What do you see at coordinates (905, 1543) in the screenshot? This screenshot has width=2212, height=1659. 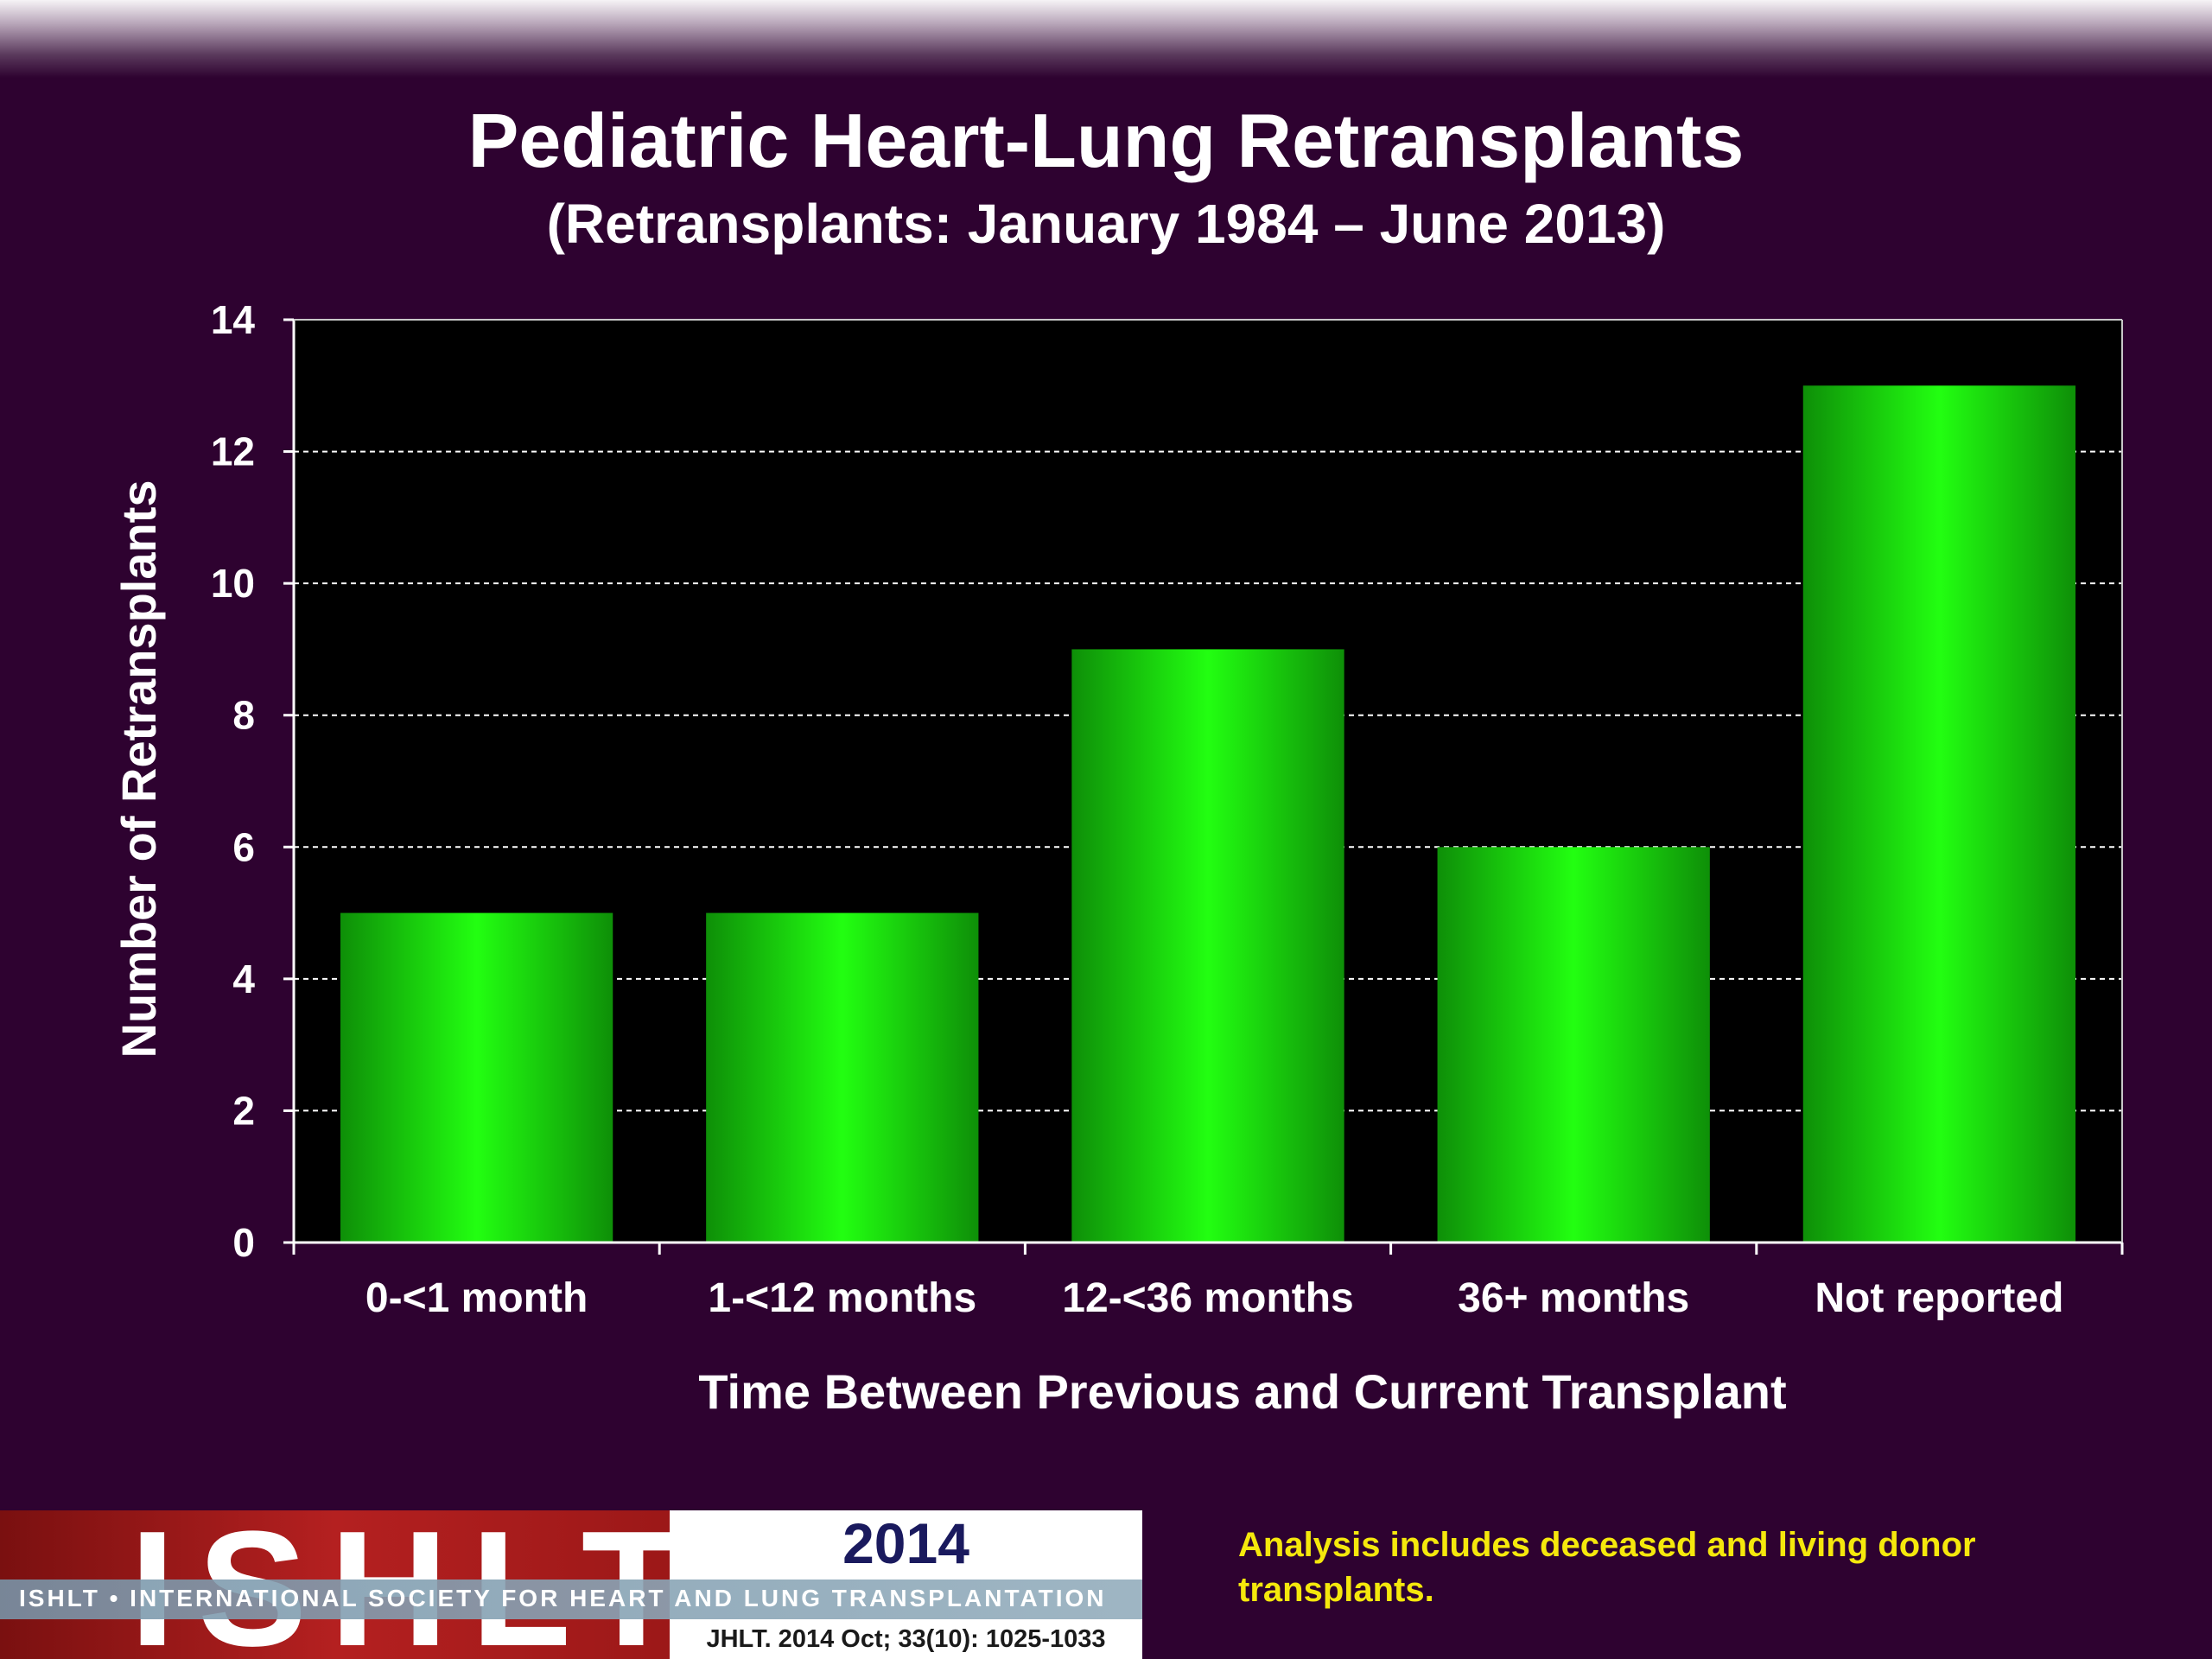 I see `logo-year: 2014` at bounding box center [905, 1543].